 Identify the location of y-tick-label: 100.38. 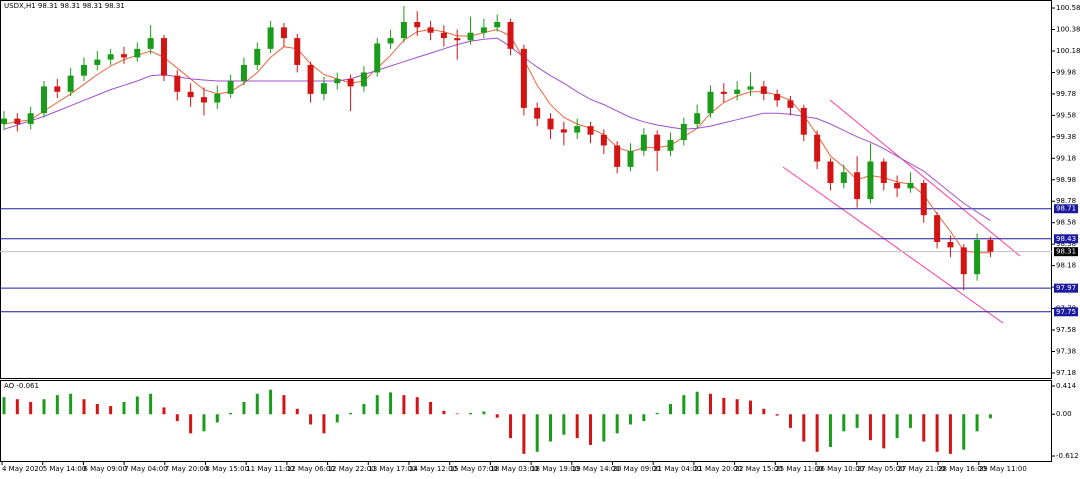
(1068, 30).